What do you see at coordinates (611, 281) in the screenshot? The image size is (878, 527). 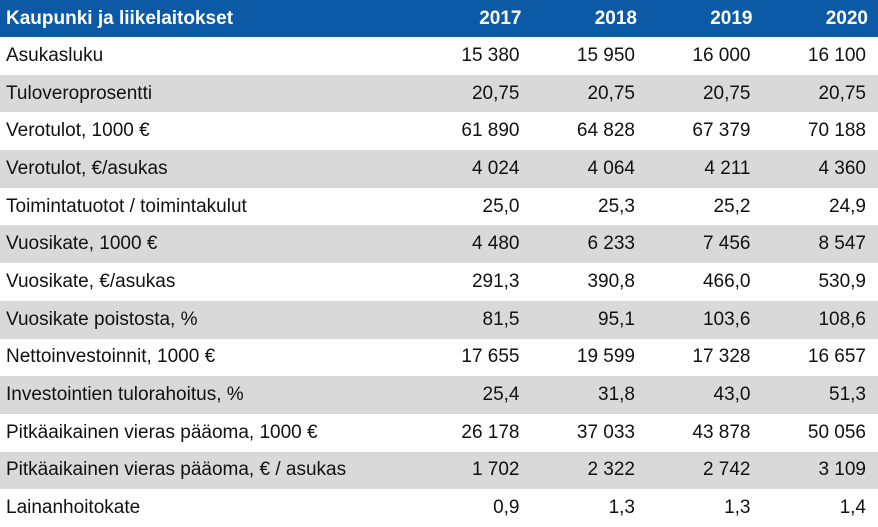 I see `cell-value-2018: 390,8` at bounding box center [611, 281].